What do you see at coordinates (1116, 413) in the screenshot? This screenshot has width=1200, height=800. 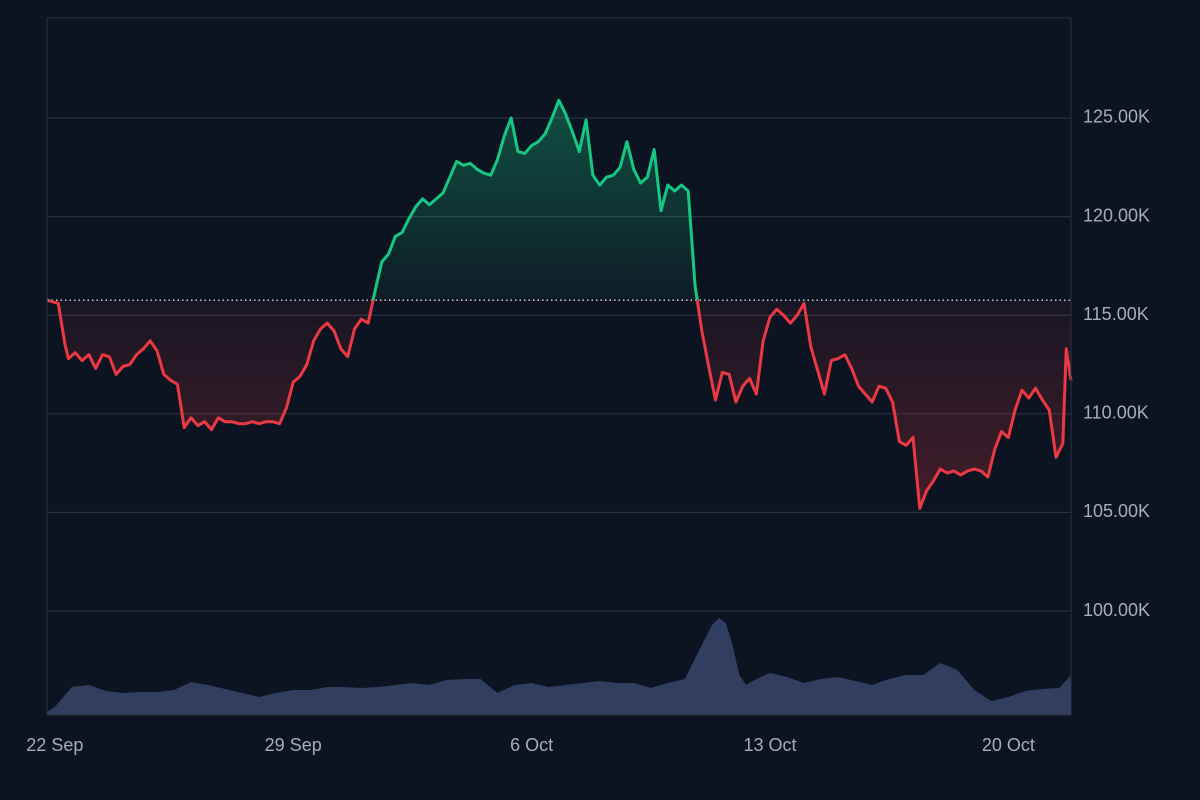 I see `y-tick-label: 110.00K` at bounding box center [1116, 413].